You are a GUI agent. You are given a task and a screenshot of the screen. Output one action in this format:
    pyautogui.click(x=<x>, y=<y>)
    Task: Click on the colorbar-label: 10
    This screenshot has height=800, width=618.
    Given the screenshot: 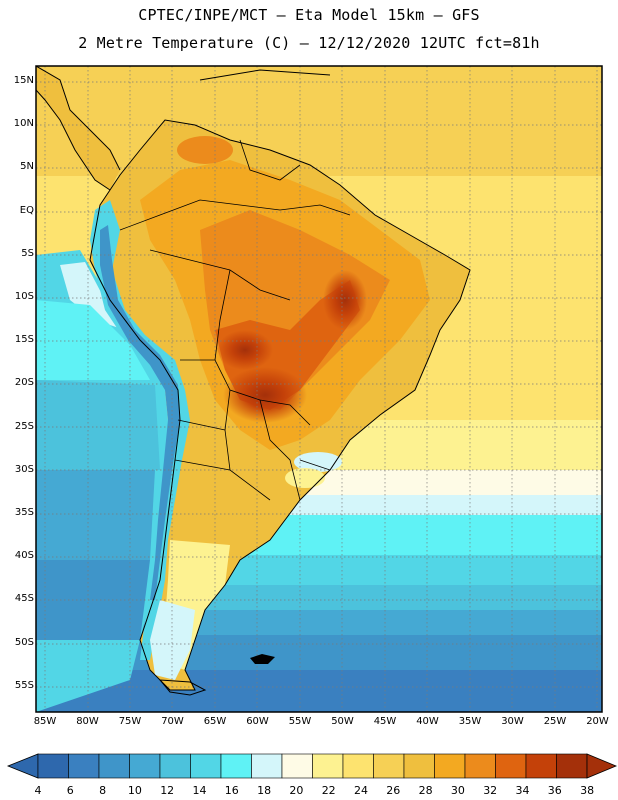 What is the action you would take?
    pyautogui.click(x=134, y=790)
    